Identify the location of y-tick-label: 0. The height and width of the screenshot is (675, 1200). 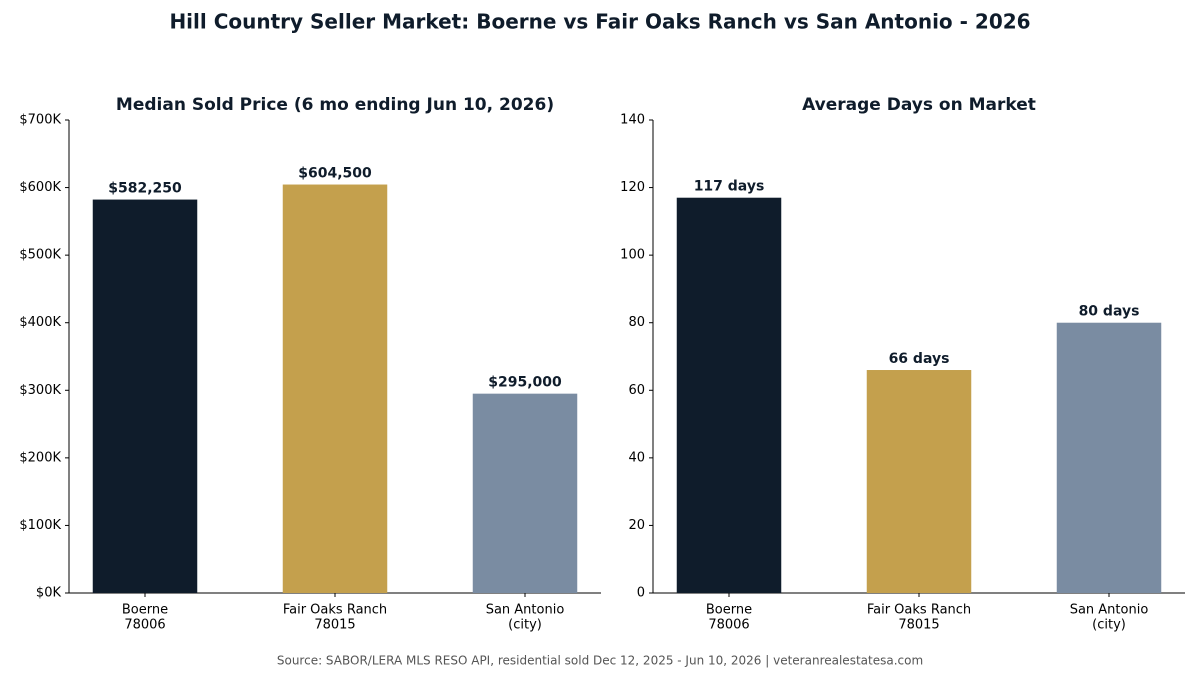
(641, 593).